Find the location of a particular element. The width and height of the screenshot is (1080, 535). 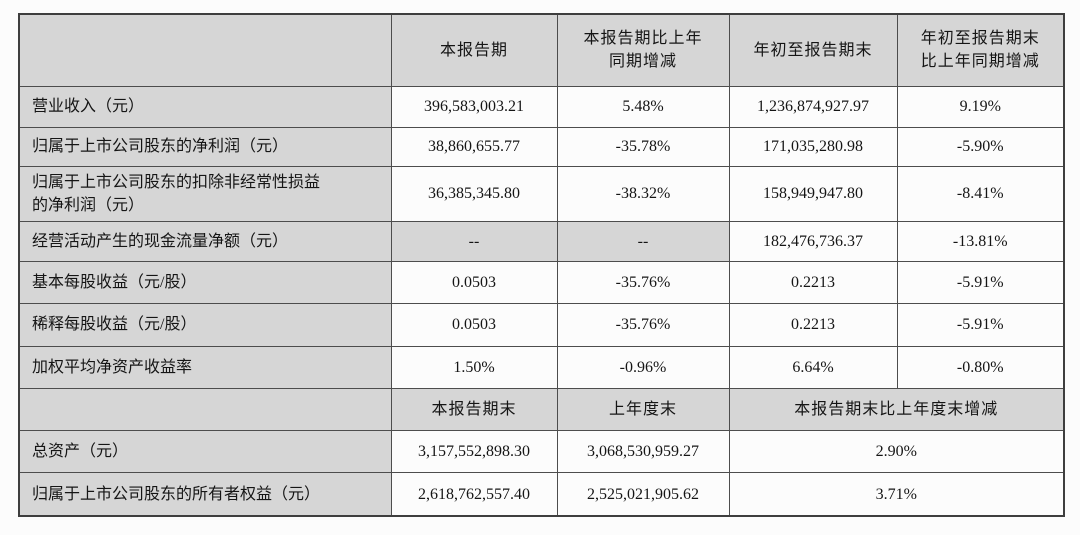

weighted-roe-current-value: 1.50% is located at coordinates (474, 367).